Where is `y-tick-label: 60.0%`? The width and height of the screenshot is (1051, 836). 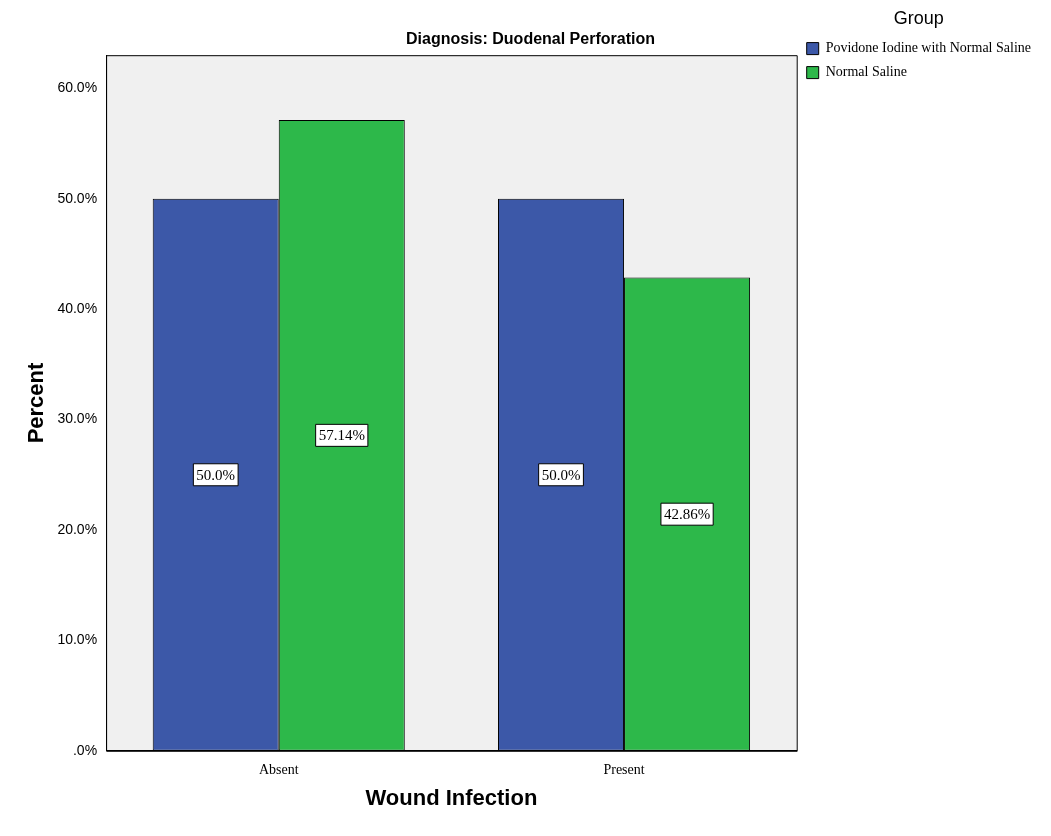 y-tick-label: 60.0% is located at coordinates (77, 87).